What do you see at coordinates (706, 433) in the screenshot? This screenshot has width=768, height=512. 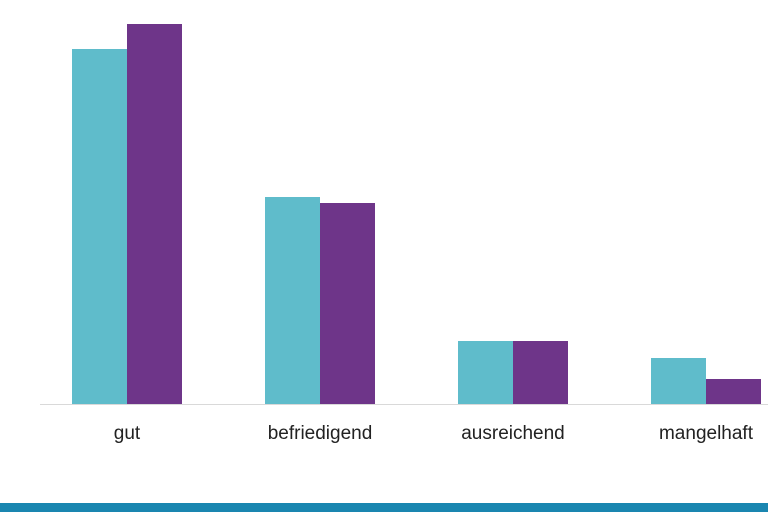 I see `x-tick-label: mangelhaft` at bounding box center [706, 433].